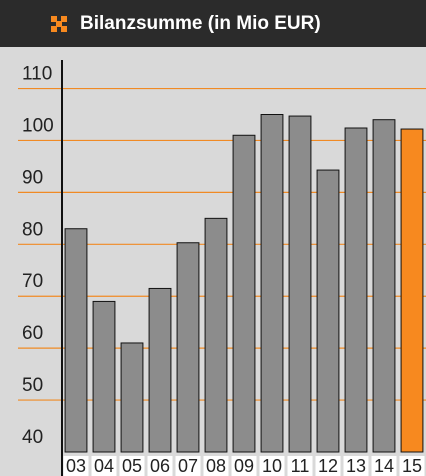  What do you see at coordinates (37, 74) in the screenshot?
I see `y-tick-label: 110` at bounding box center [37, 74].